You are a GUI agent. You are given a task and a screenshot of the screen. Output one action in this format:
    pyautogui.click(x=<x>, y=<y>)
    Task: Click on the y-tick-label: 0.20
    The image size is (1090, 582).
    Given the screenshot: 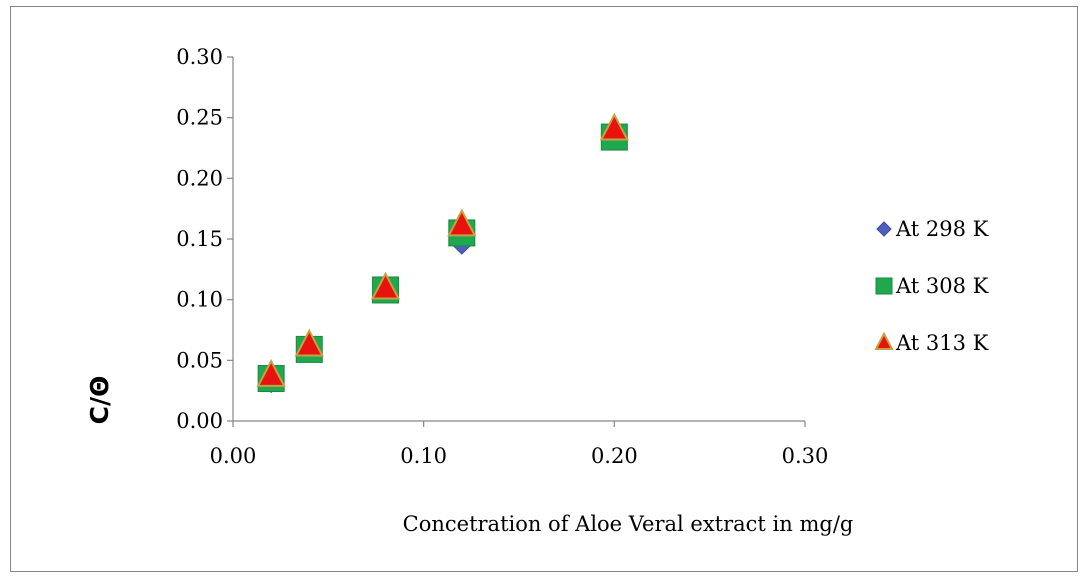 What is the action you would take?
    pyautogui.click(x=199, y=178)
    